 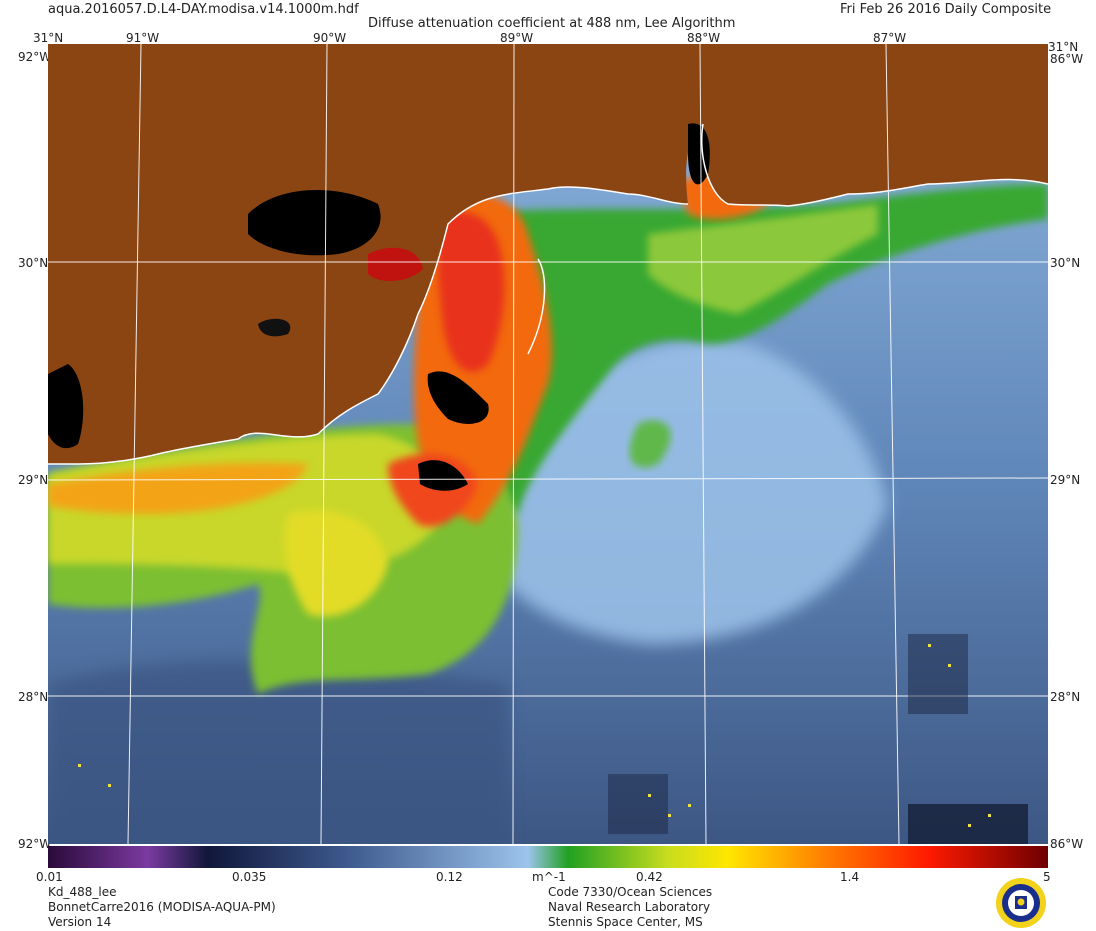 I want to click on lon-label-87w: 87°W, so click(x=890, y=38).